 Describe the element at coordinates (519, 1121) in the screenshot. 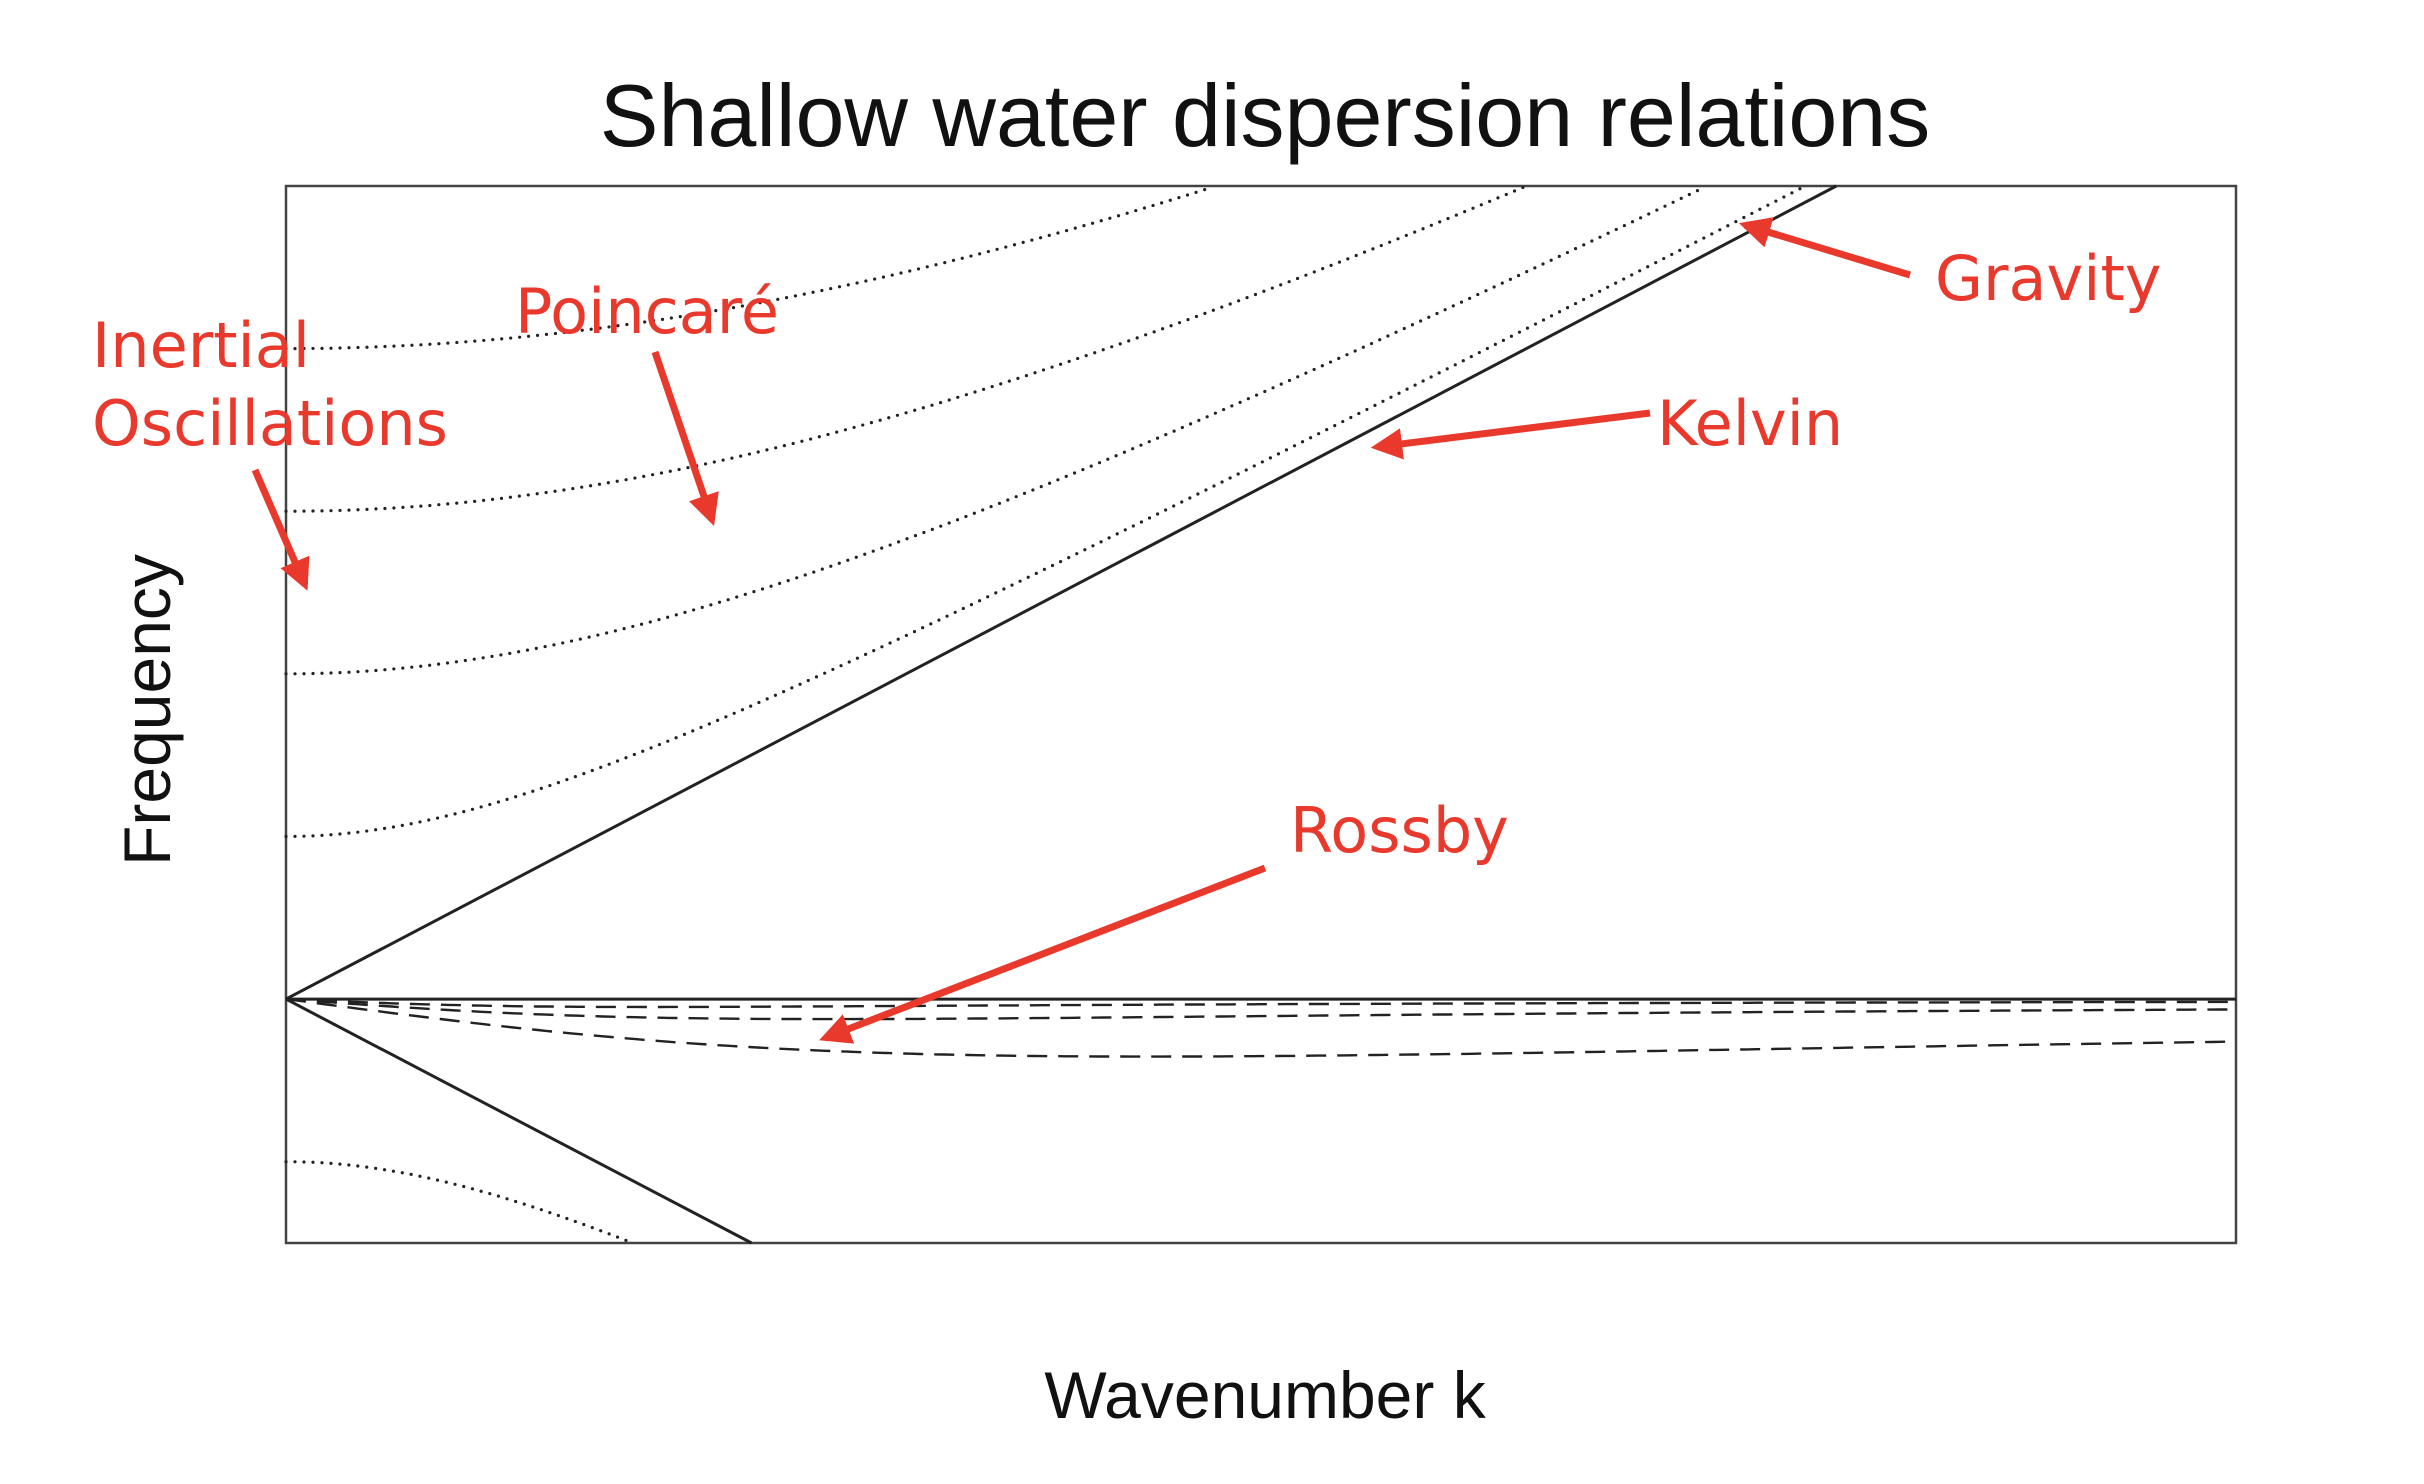

I see `gravity-1-line` at that location.